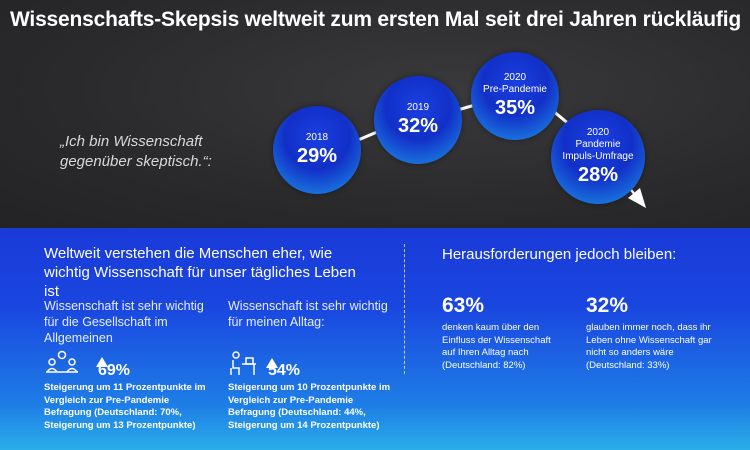 This screenshot has height=450, width=750. What do you see at coordinates (418, 107) in the screenshot?
I see `bubble-year: 2019` at bounding box center [418, 107].